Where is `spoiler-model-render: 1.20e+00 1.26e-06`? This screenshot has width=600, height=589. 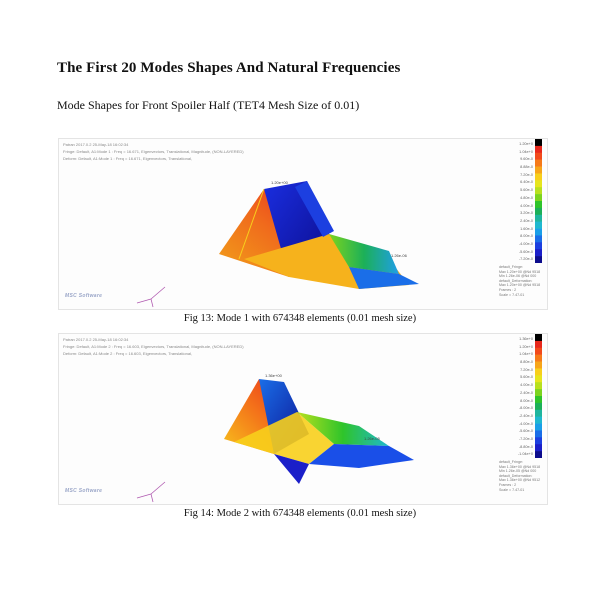 spoiler-model-render: 1.20e+00 1.26e-06 is located at coordinates (319, 234).